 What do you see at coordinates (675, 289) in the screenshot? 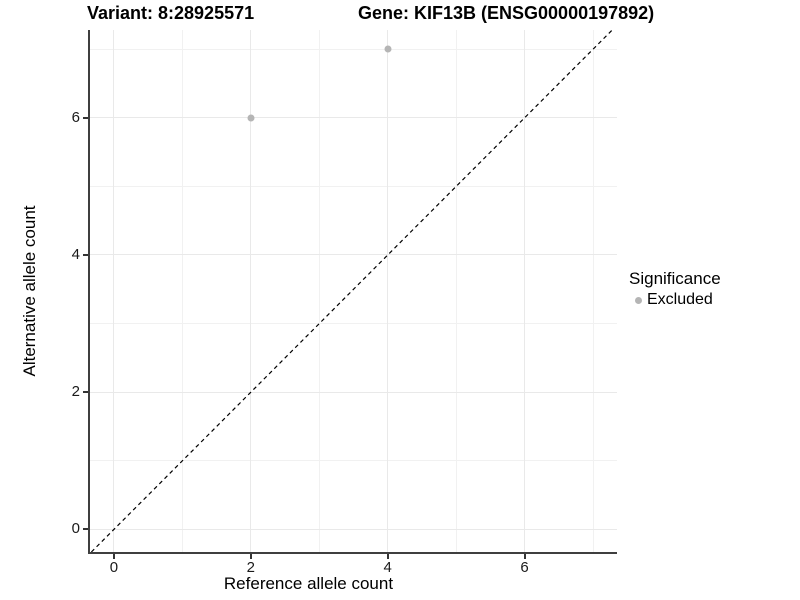
I see `legend: Significance Excluded` at bounding box center [675, 289].